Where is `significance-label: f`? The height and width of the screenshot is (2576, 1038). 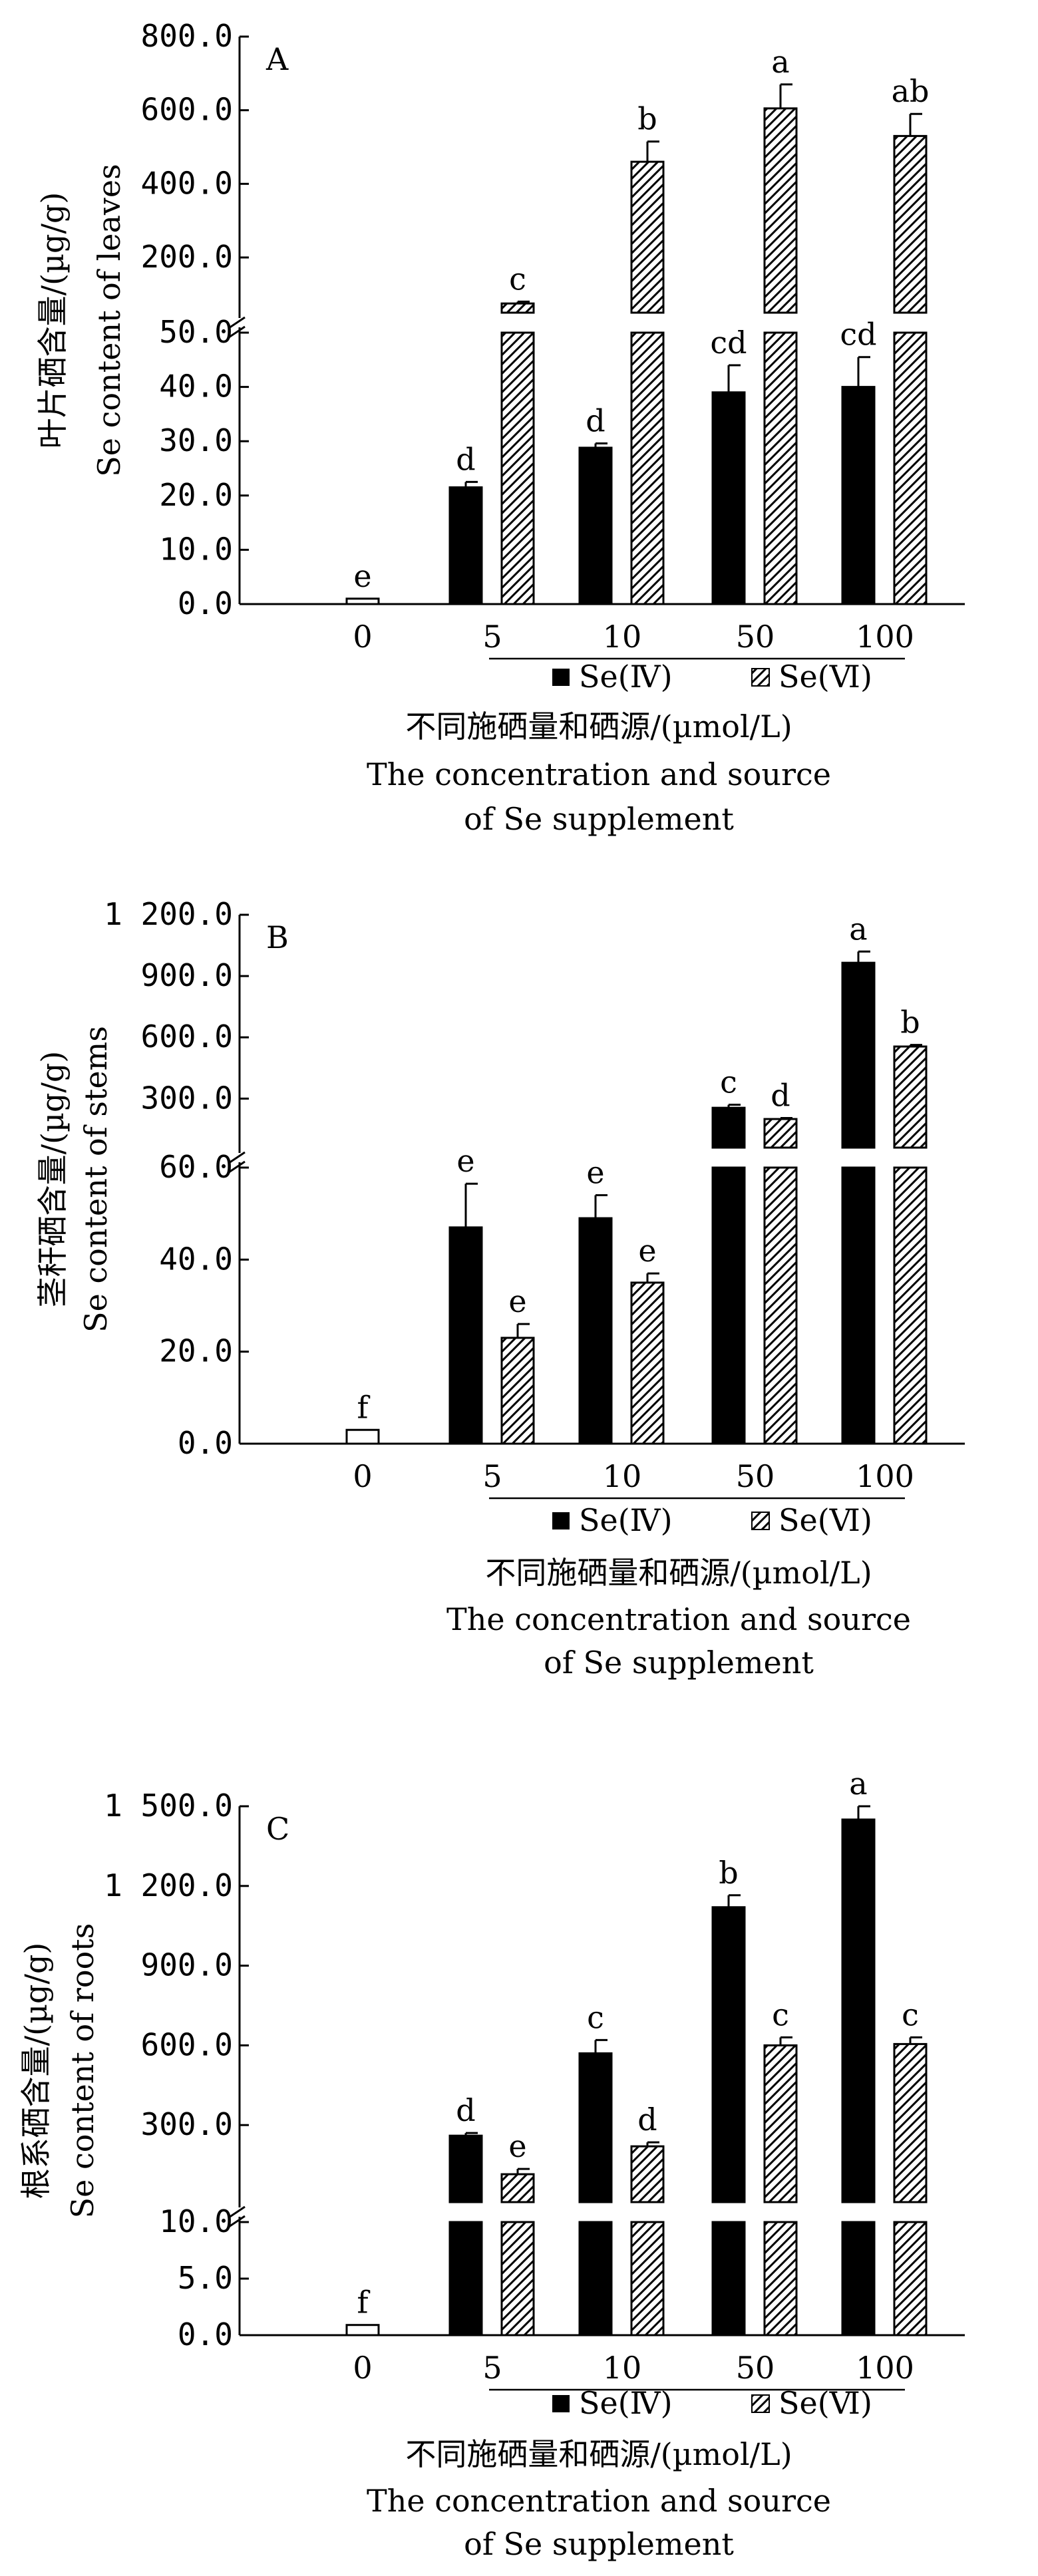
significance-label: f is located at coordinates (363, 2303).